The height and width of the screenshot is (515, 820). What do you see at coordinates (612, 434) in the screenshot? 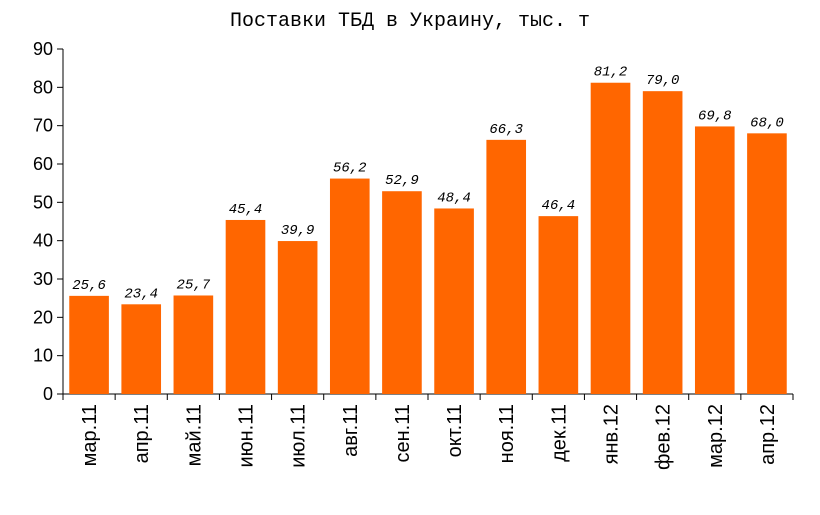
I see `x-tick-label: янв.12` at bounding box center [612, 434].